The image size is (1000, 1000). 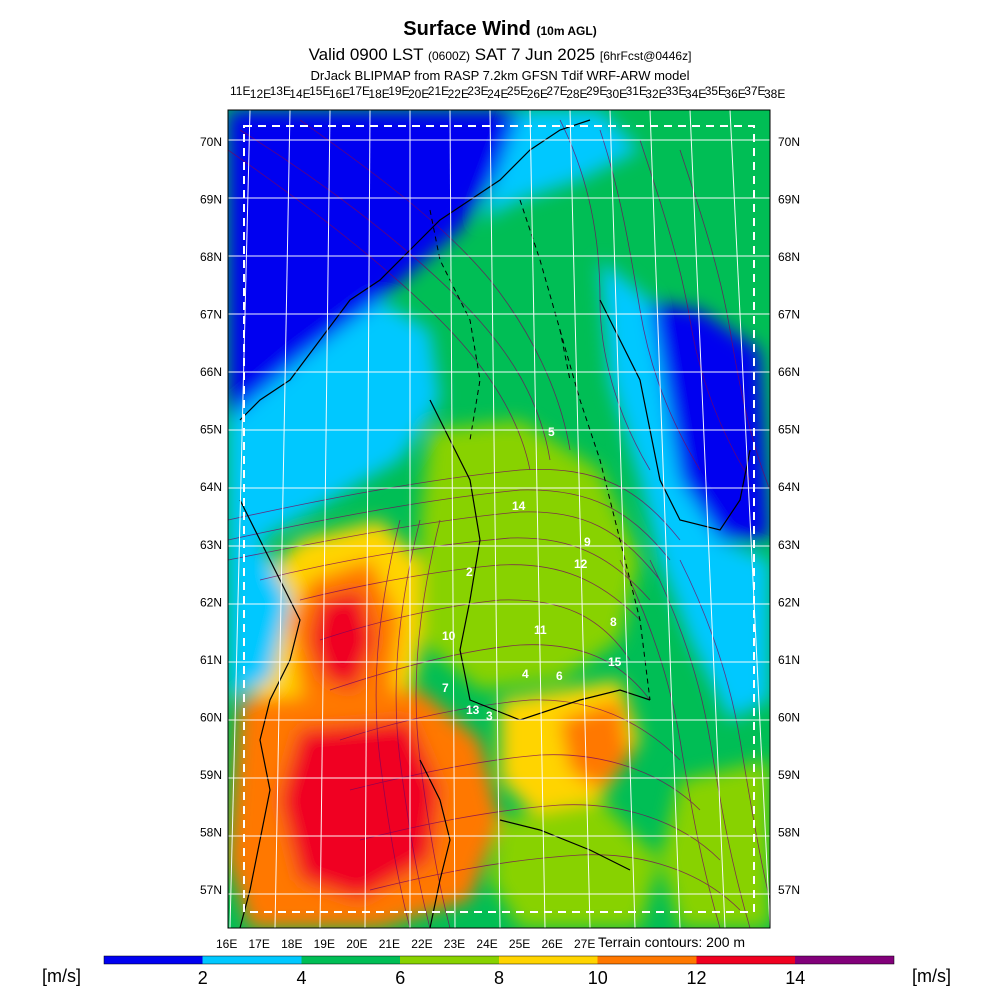 What do you see at coordinates (789, 890) in the screenshot?
I see `right-lat-label: 57N` at bounding box center [789, 890].